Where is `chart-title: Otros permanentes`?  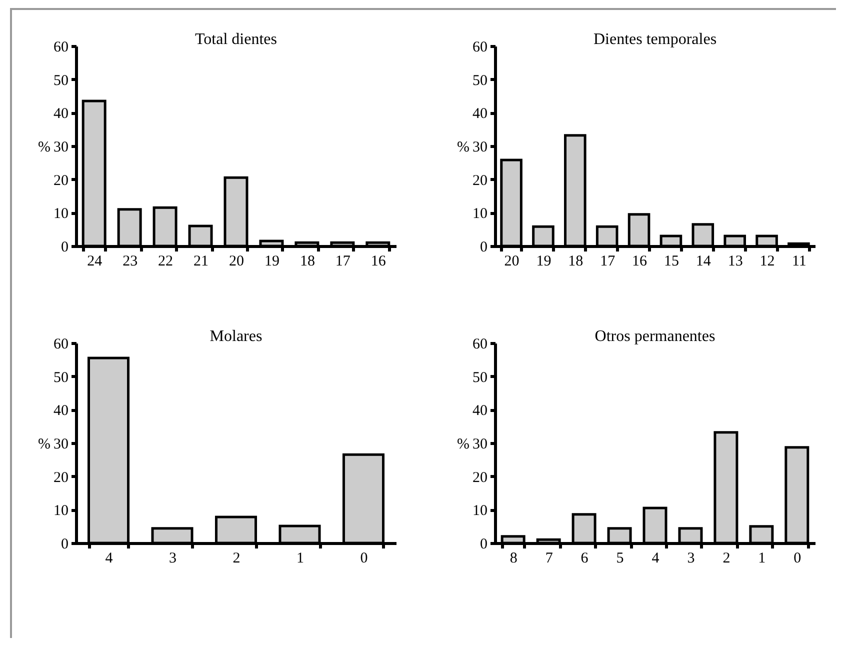
chart-title: Otros permanentes is located at coordinates (655, 336).